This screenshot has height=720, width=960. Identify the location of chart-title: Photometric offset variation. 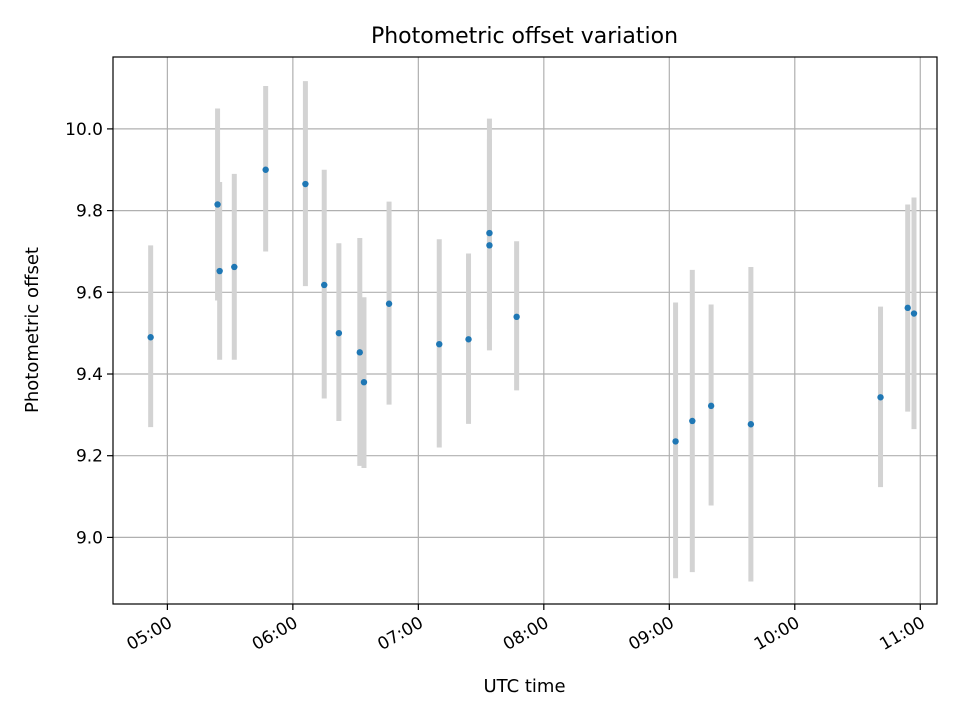
(524, 36).